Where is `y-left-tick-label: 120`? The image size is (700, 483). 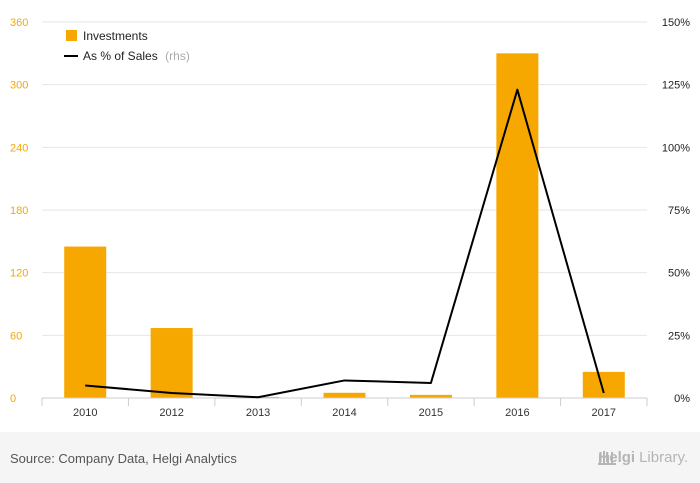
y-left-tick-label: 120 is located at coordinates (19, 274).